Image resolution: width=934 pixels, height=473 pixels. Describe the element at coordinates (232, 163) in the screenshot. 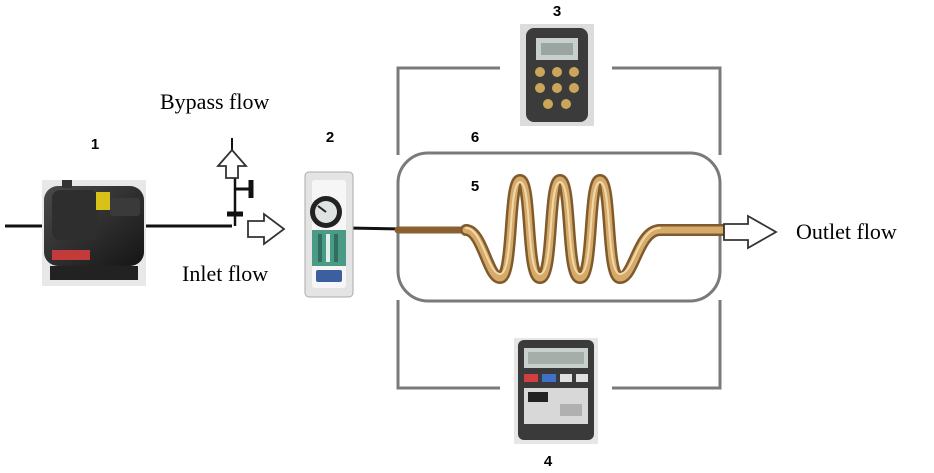

I see `bypass-arrow-icon` at that location.